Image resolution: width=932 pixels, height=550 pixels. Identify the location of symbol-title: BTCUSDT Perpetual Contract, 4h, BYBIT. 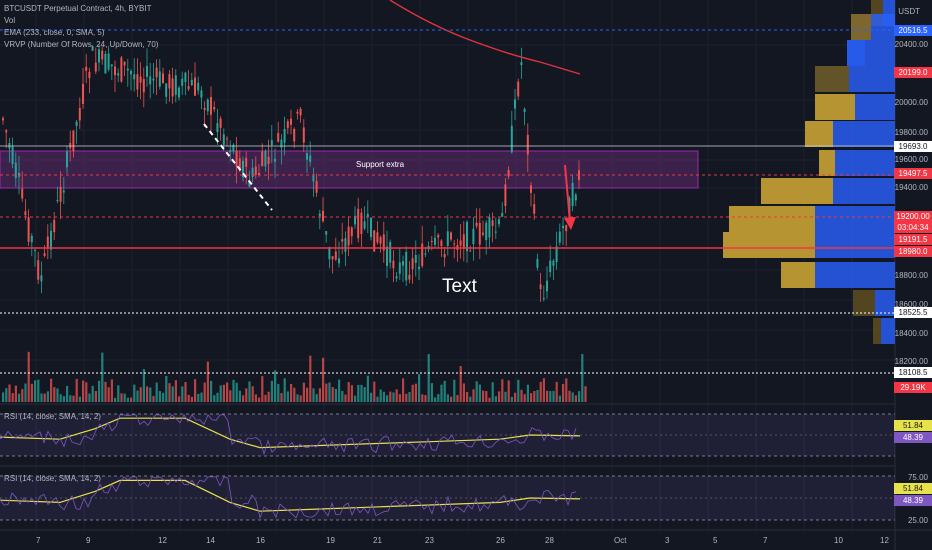
(78, 8).